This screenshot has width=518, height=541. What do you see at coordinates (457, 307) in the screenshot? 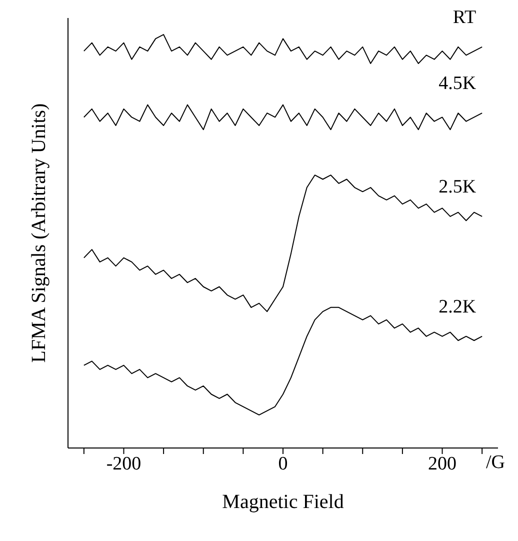
I see `series-label: 2.2K` at bounding box center [457, 307].